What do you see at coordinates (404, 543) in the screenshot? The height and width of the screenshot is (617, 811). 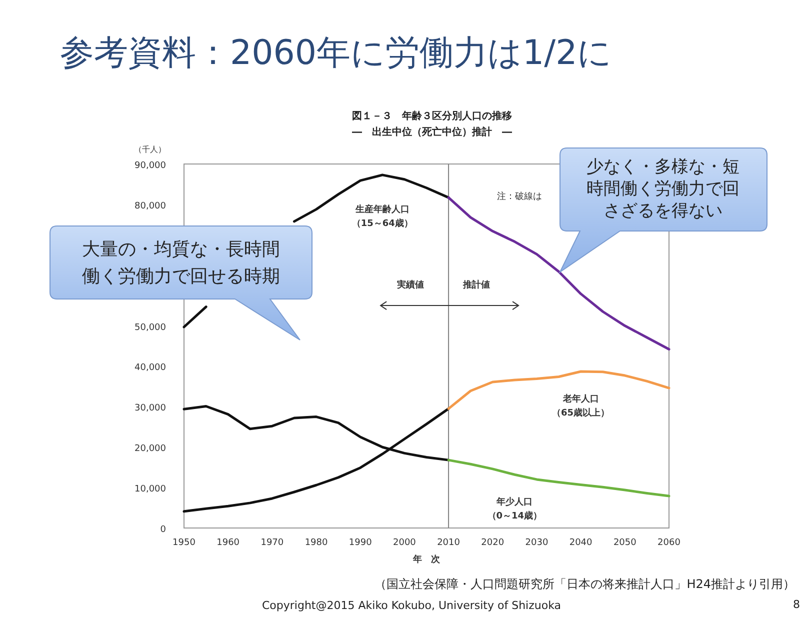 I see `x-tick-label: 2000` at bounding box center [404, 543].